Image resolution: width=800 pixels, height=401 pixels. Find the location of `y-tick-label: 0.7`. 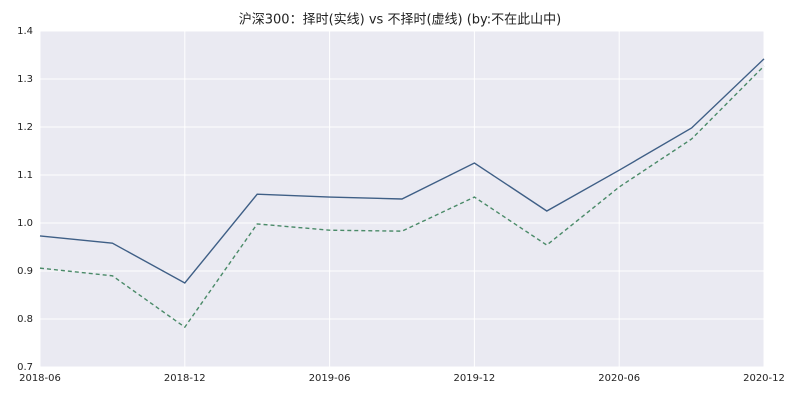

y-tick-label: 0.7 is located at coordinates (25, 367).